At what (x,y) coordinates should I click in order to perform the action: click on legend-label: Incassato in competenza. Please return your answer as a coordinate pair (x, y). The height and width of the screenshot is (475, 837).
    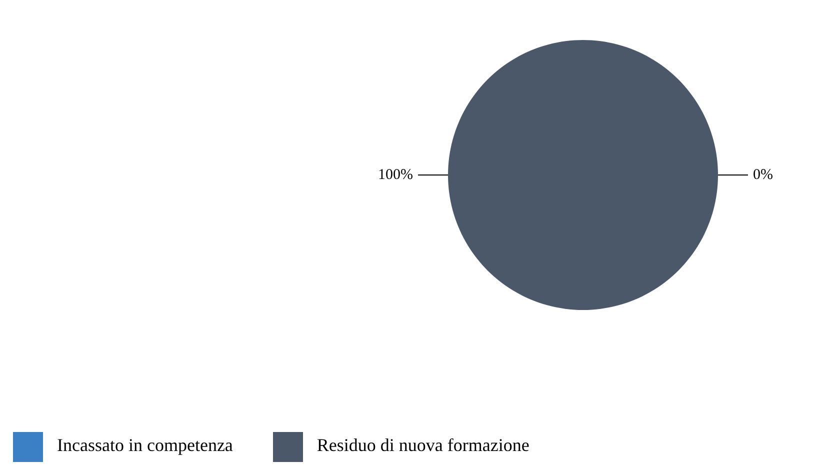
    Looking at the image, I should click on (145, 445).